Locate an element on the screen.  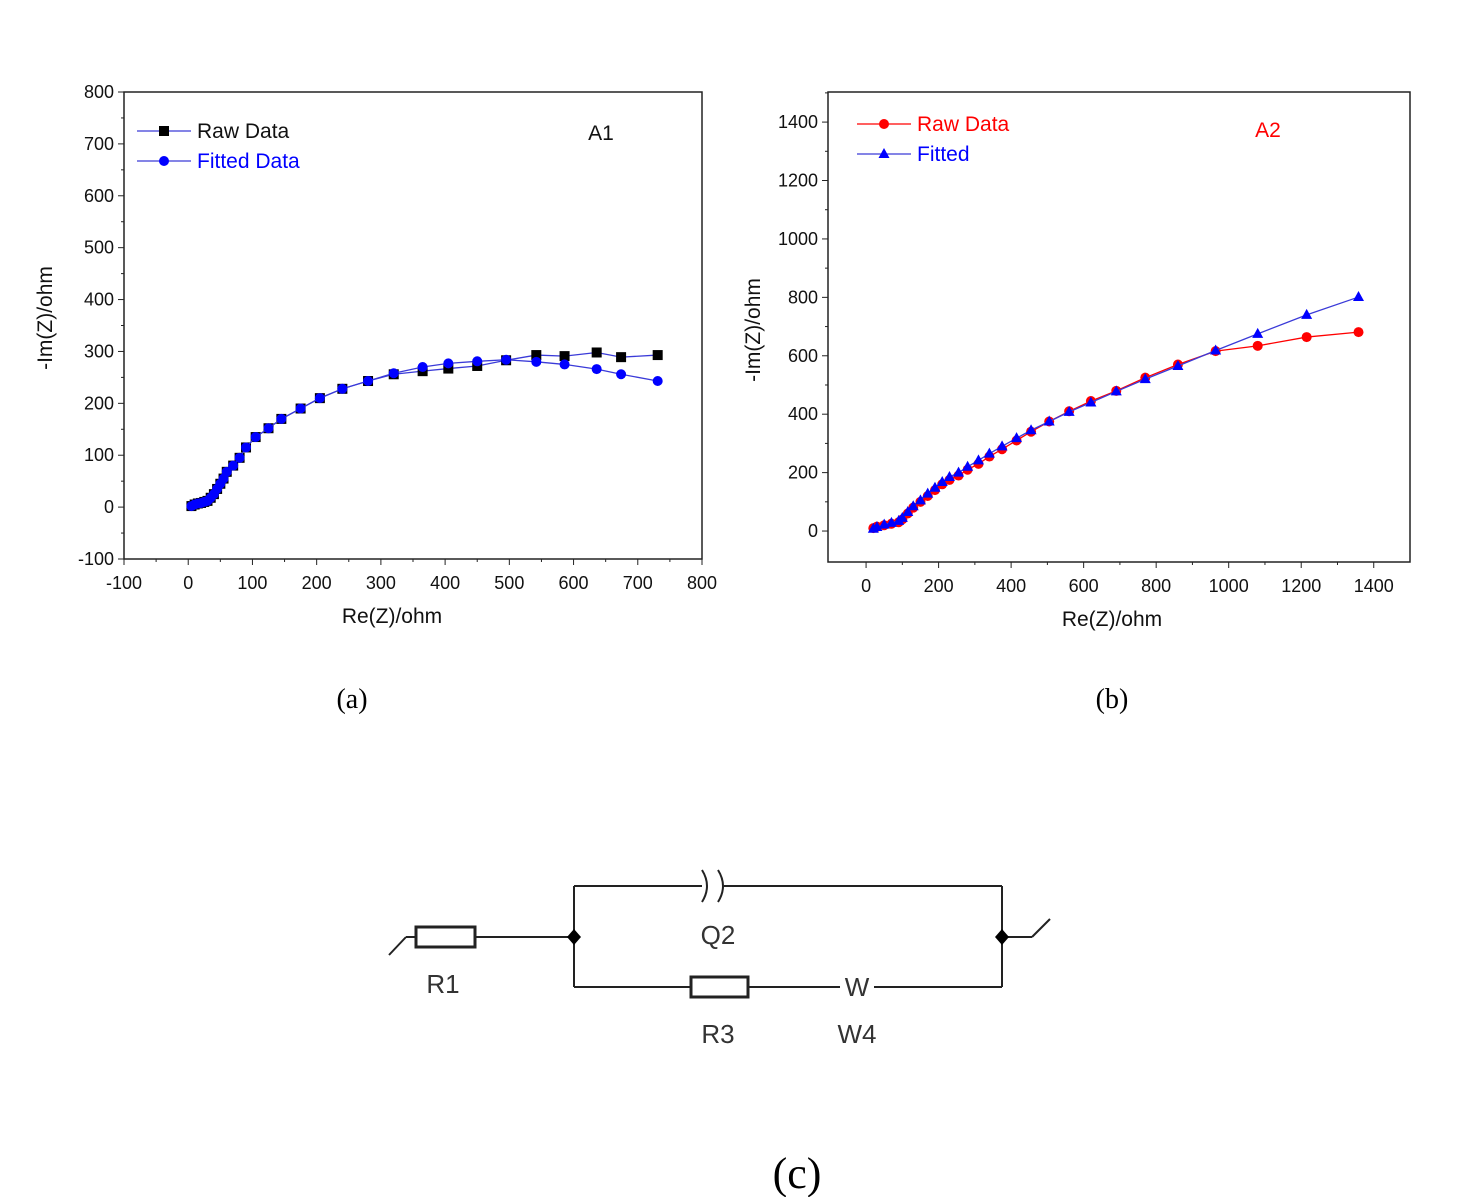
x-tick-label: 700 is located at coordinates (638, 583).